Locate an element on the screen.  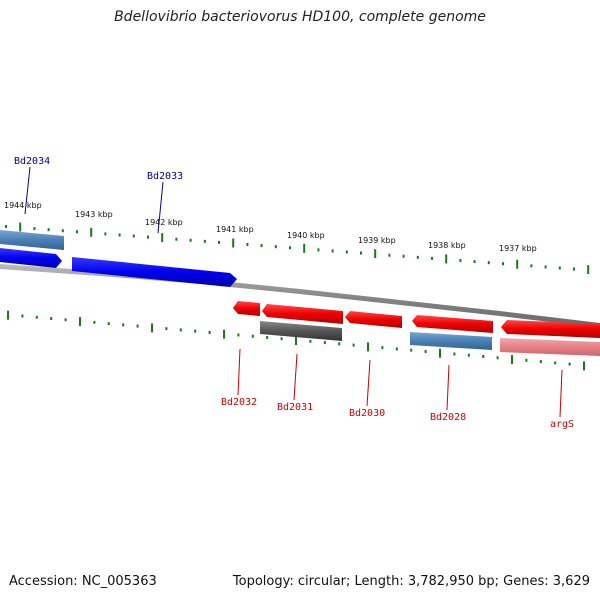
gene-arrow-bd2033 is located at coordinates (154, 272).